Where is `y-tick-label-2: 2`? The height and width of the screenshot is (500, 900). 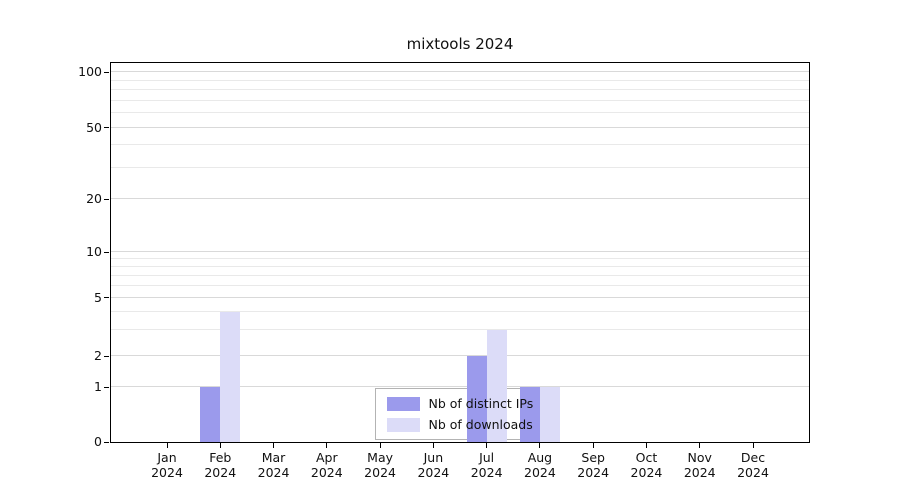 y-tick-label-2: 2 is located at coordinates (98, 356).